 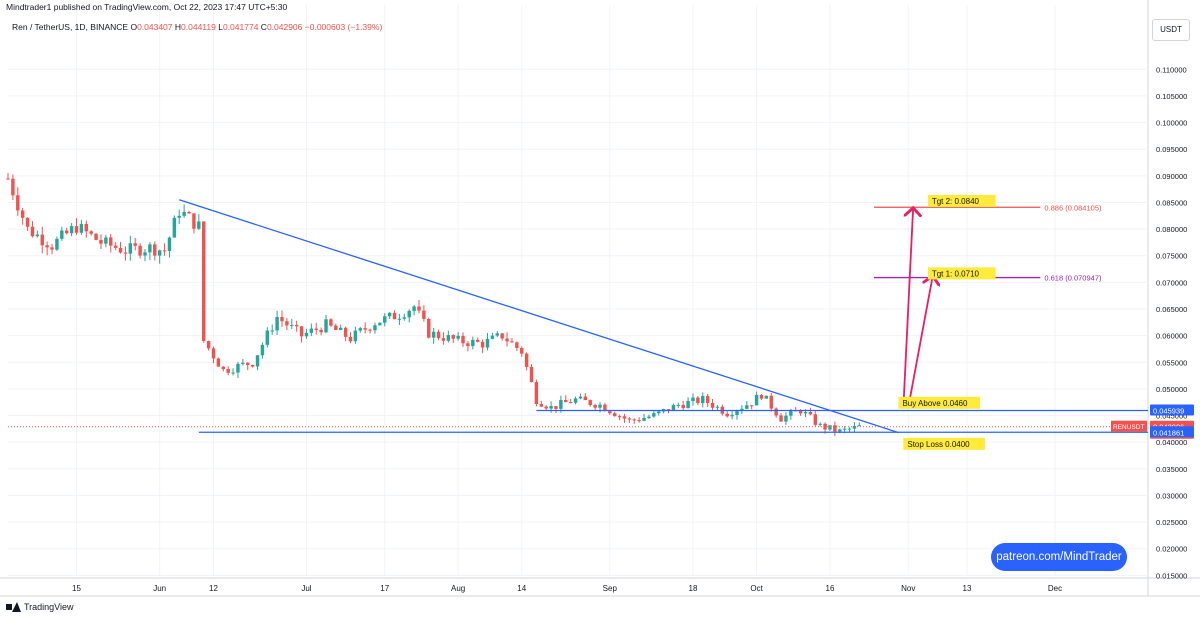 What do you see at coordinates (1171, 416) in the screenshot?
I see `y-tick-label: 0.045000` at bounding box center [1171, 416].